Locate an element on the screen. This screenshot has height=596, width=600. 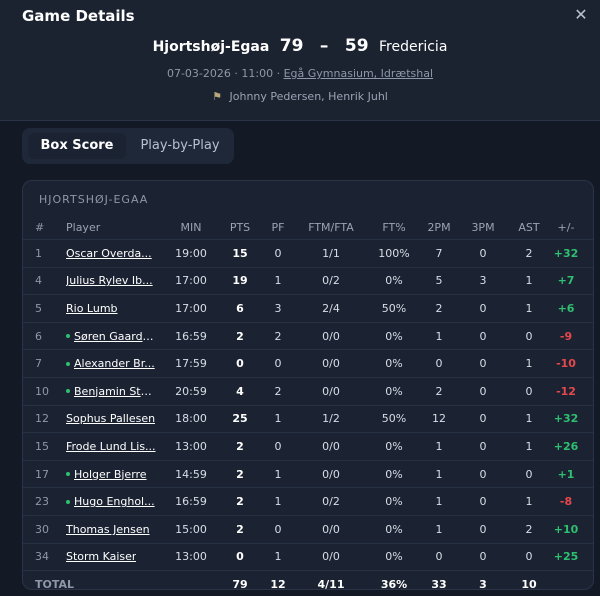
player-name-link: Sophus Pallesen is located at coordinates (111, 419).